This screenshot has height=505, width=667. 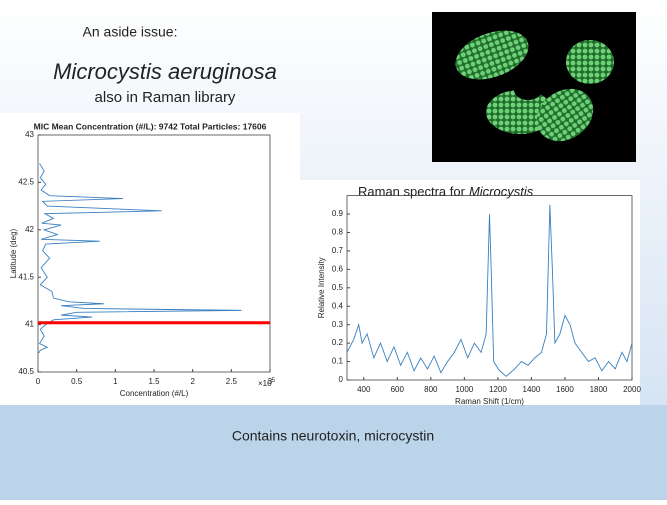 I want to click on x-tick-label: 1800, so click(x=599, y=389).